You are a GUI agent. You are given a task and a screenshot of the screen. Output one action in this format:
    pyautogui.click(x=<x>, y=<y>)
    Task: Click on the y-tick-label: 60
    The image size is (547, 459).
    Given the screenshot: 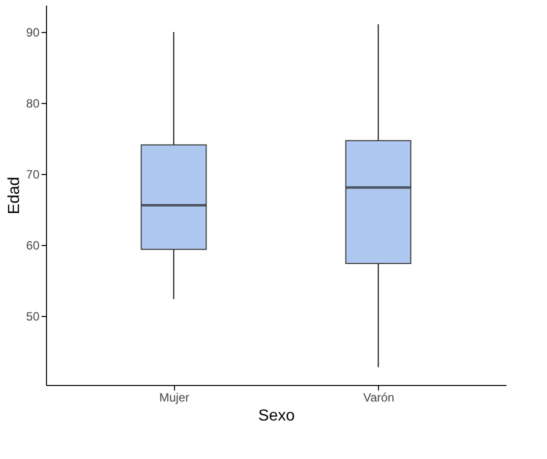 What is the action you would take?
    pyautogui.click(x=33, y=245)
    